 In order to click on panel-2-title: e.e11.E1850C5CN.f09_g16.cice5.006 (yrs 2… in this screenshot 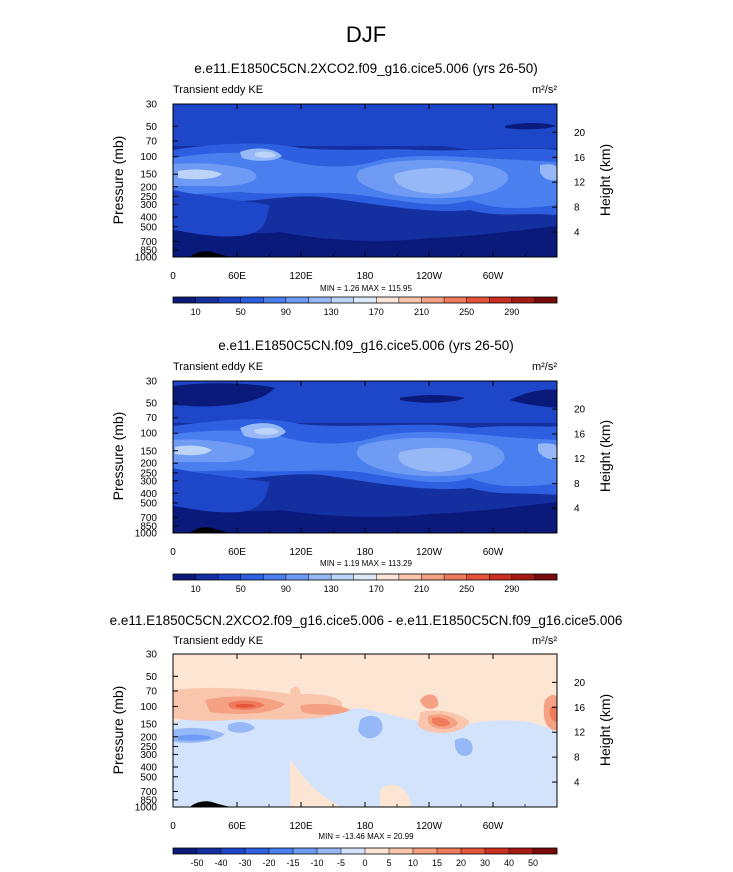, I will do `click(365, 345)`.